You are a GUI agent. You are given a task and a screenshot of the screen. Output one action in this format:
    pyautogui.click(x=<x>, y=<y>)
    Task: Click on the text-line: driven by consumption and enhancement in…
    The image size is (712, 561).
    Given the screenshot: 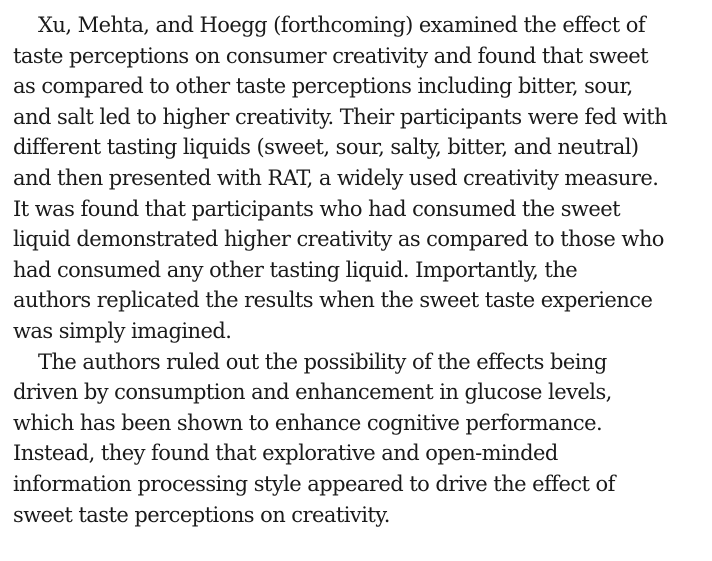 What is the action you would take?
    pyautogui.click(x=312, y=392)
    